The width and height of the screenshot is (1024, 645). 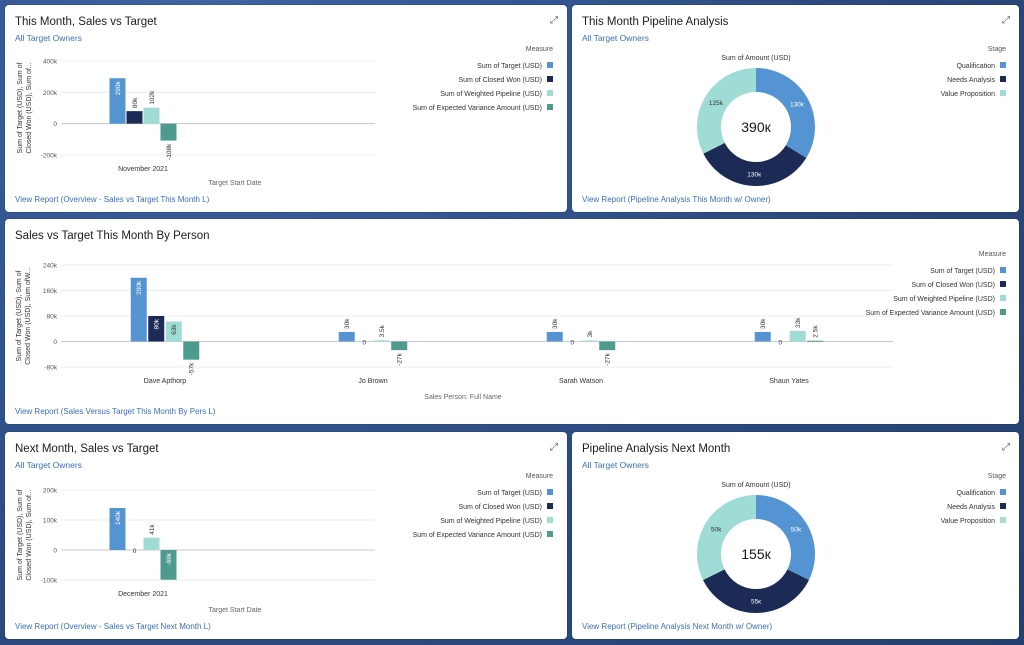 What do you see at coordinates (756, 554) in the screenshot?
I see `donut-center-total: 155к` at bounding box center [756, 554].